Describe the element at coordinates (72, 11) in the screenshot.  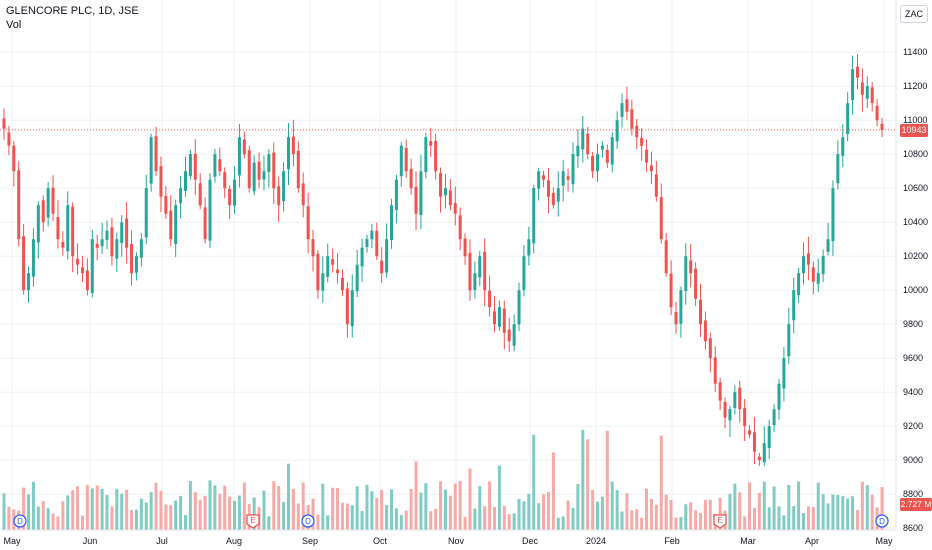
I see `symbol-title: GLENCORE PLC, 1D, JSE` at that location.